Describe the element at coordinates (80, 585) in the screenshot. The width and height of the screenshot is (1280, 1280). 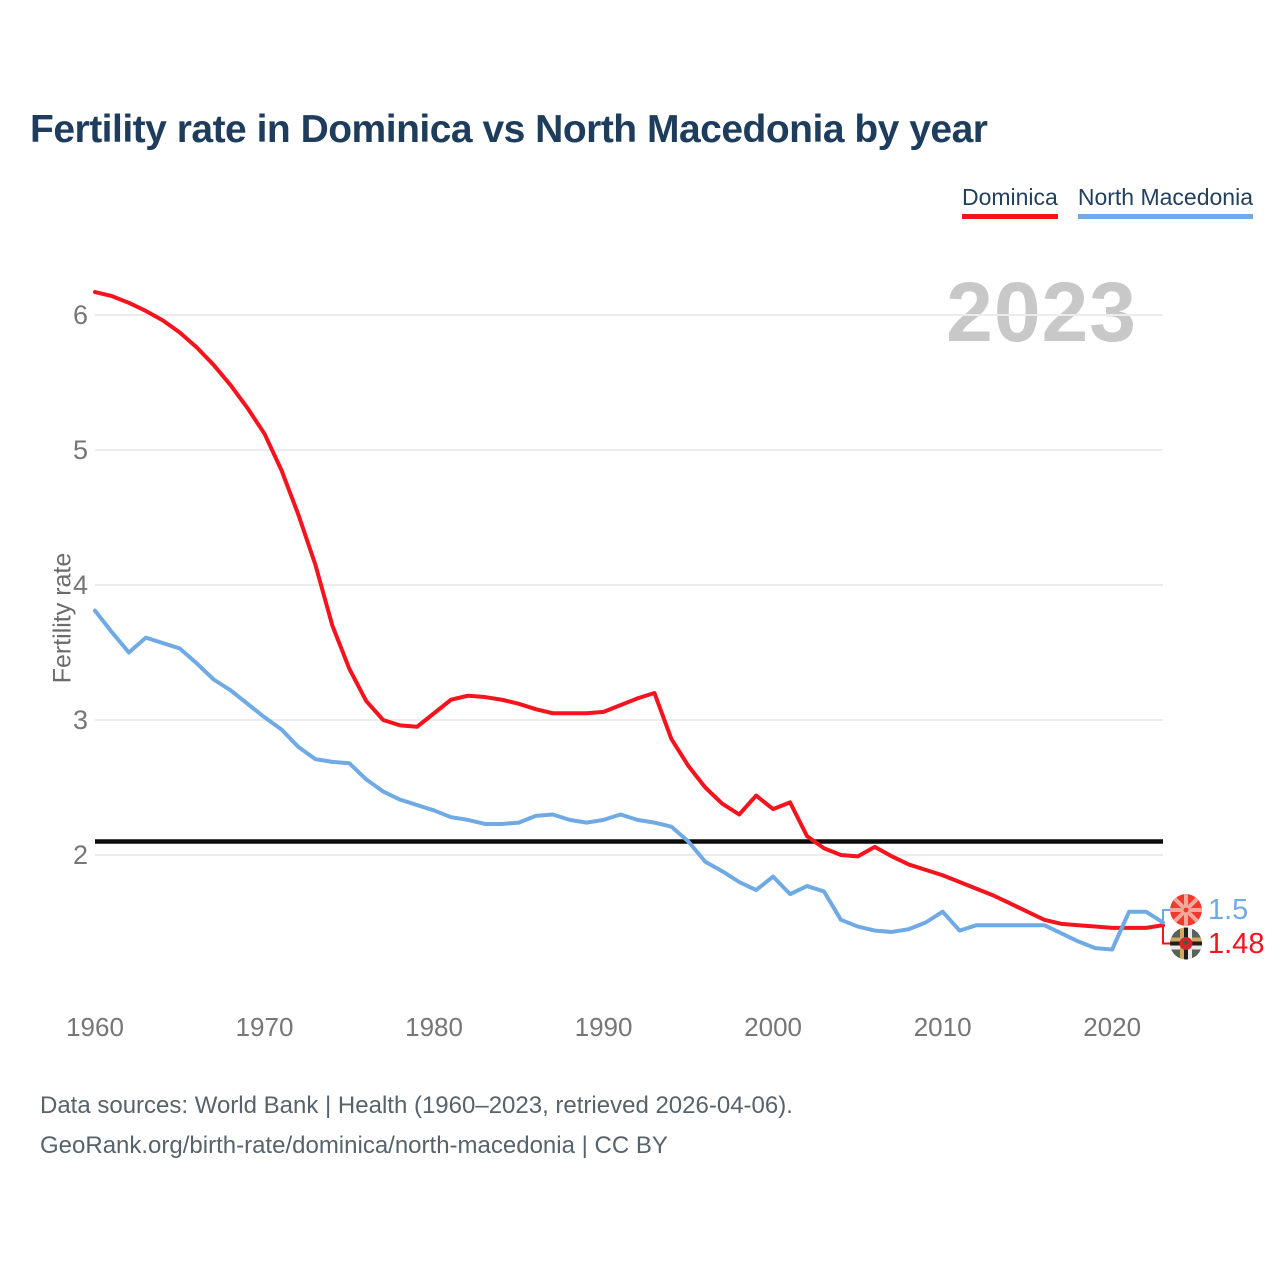
I see `y-tick-label: 4` at that location.